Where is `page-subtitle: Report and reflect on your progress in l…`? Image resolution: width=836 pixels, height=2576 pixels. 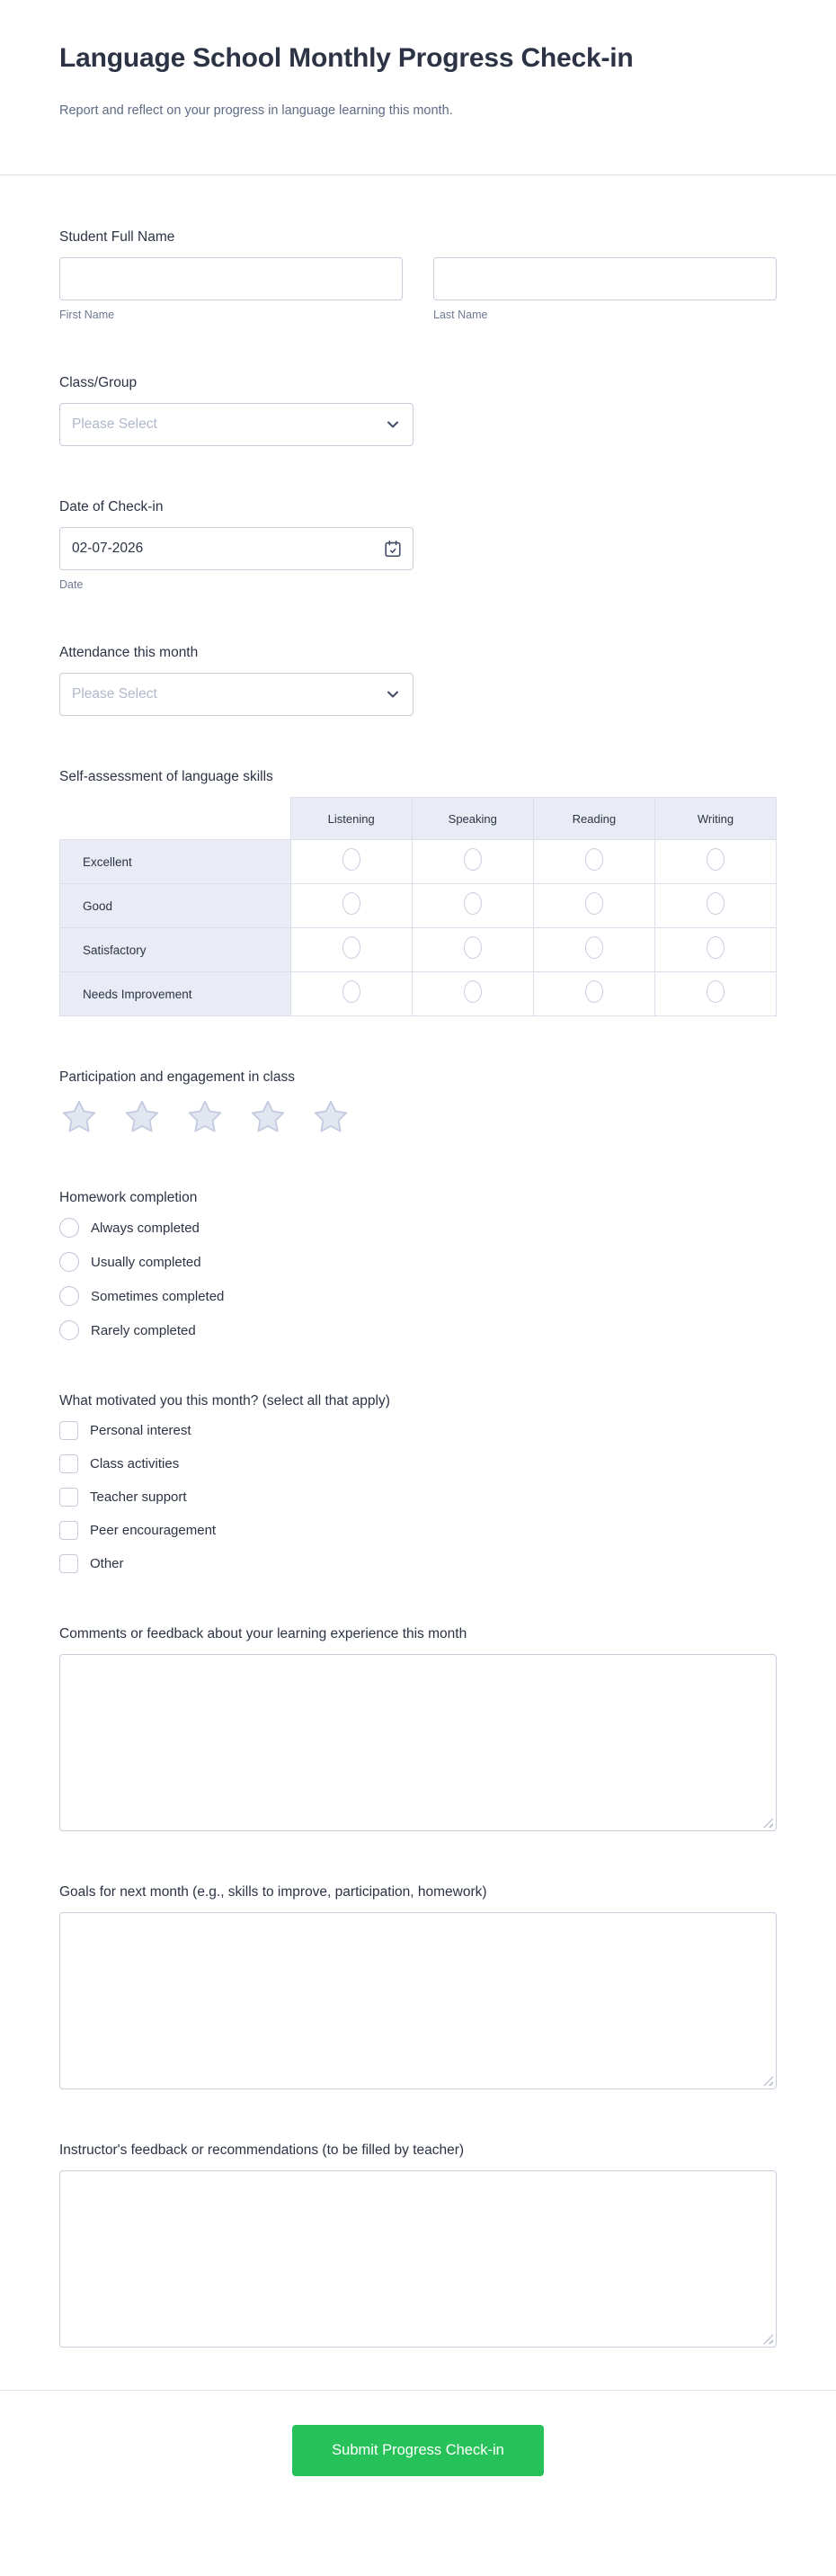
page-subtitle: Report and reflect on your progress in l… is located at coordinates (256, 110).